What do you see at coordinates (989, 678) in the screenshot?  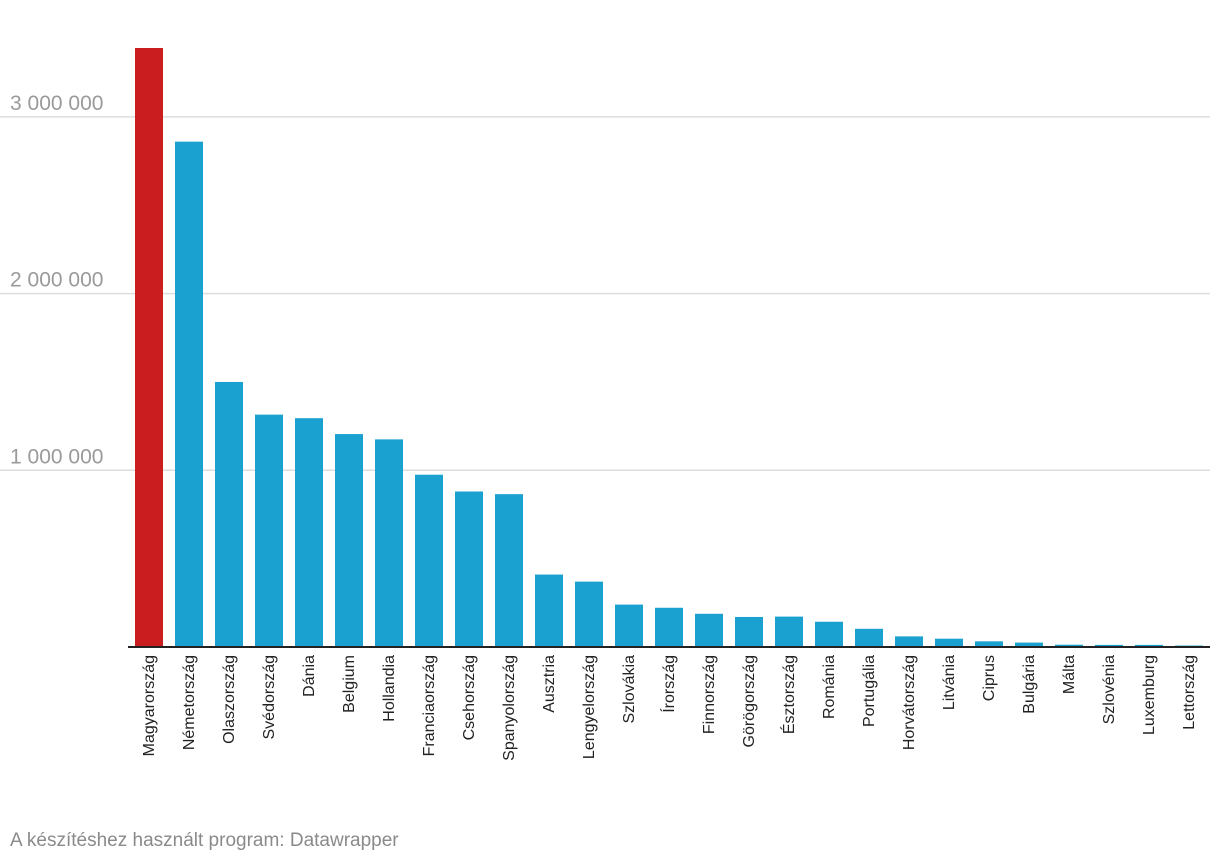 I see `x-tick-label: Ciprus` at bounding box center [989, 678].